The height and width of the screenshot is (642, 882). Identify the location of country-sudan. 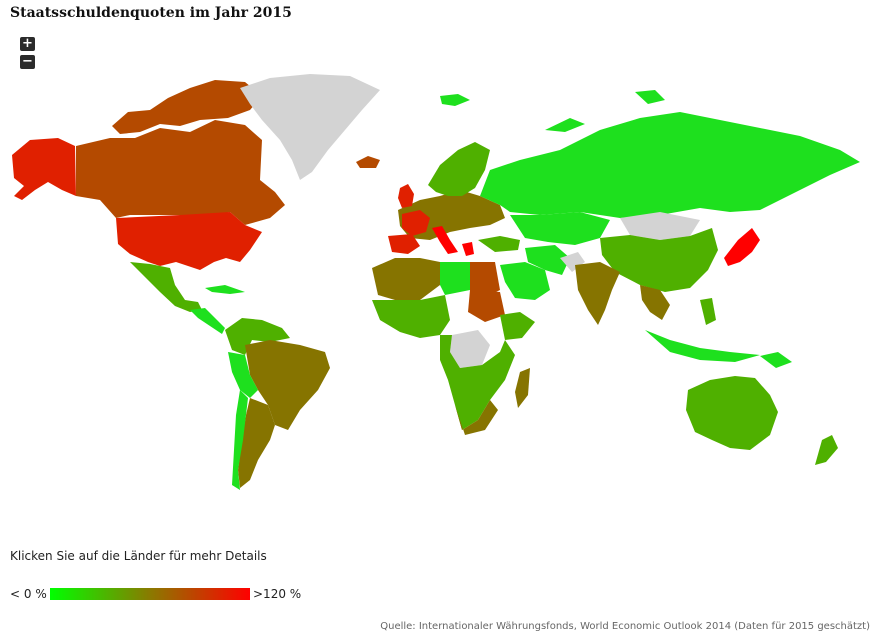
(486, 306).